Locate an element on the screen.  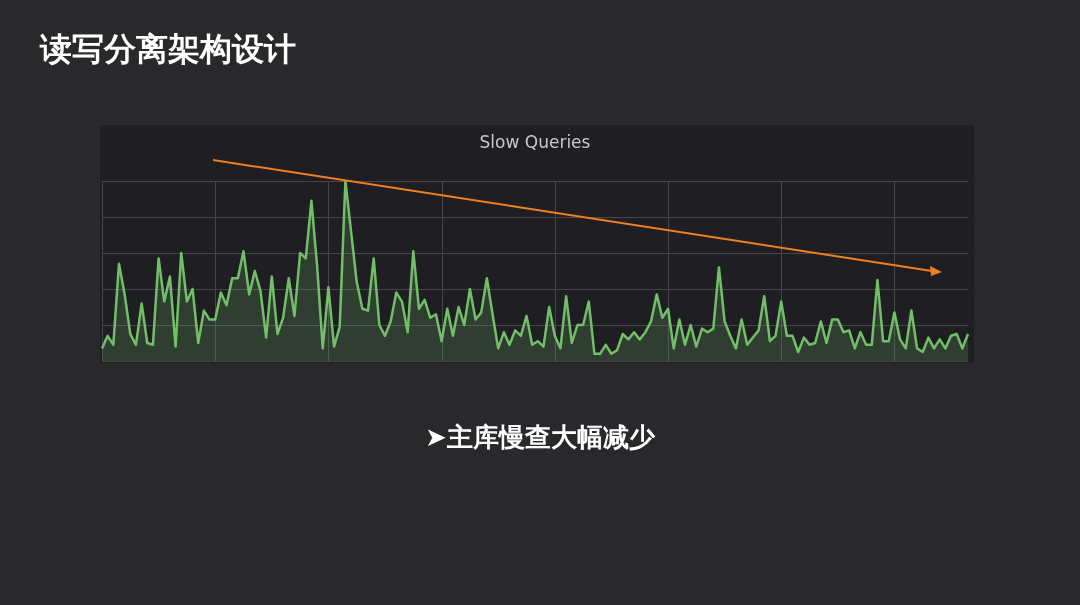
chart-subtitle: Slow Queries is located at coordinates (535, 141).